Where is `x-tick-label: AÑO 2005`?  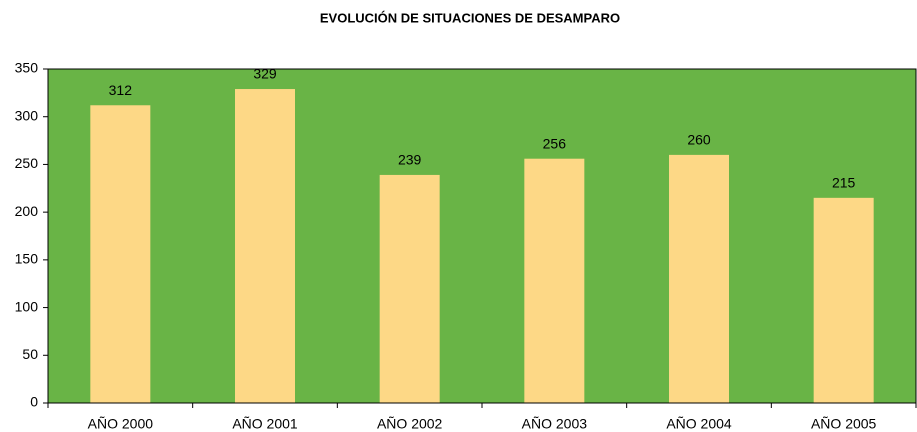
x-tick-label: AÑO 2005 is located at coordinates (844, 424).